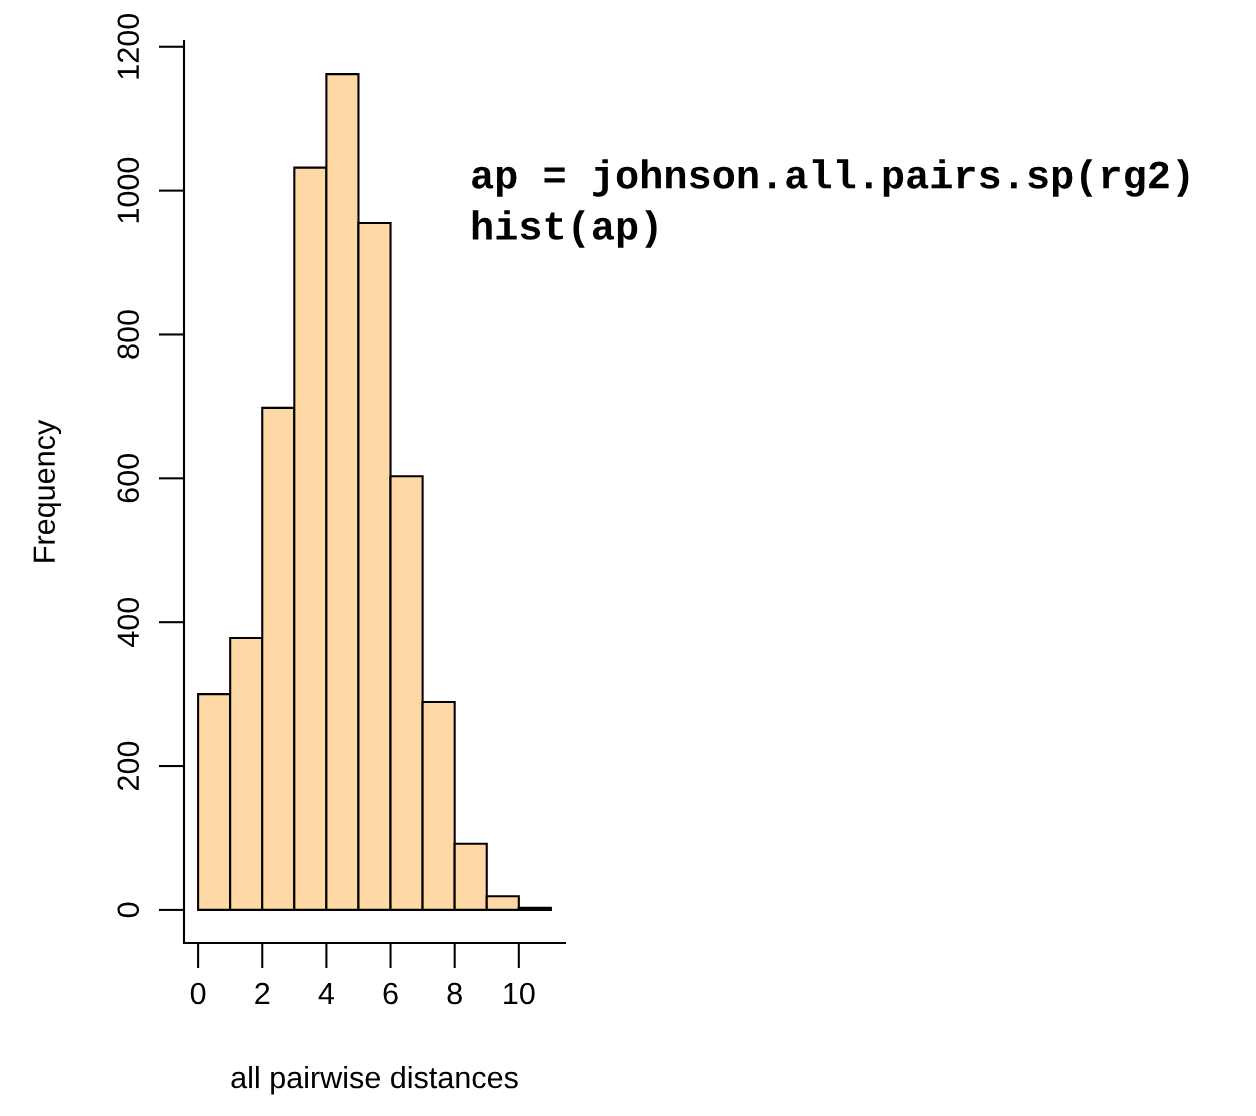  I want to click on y-tick-label: 1000, so click(128, 190).